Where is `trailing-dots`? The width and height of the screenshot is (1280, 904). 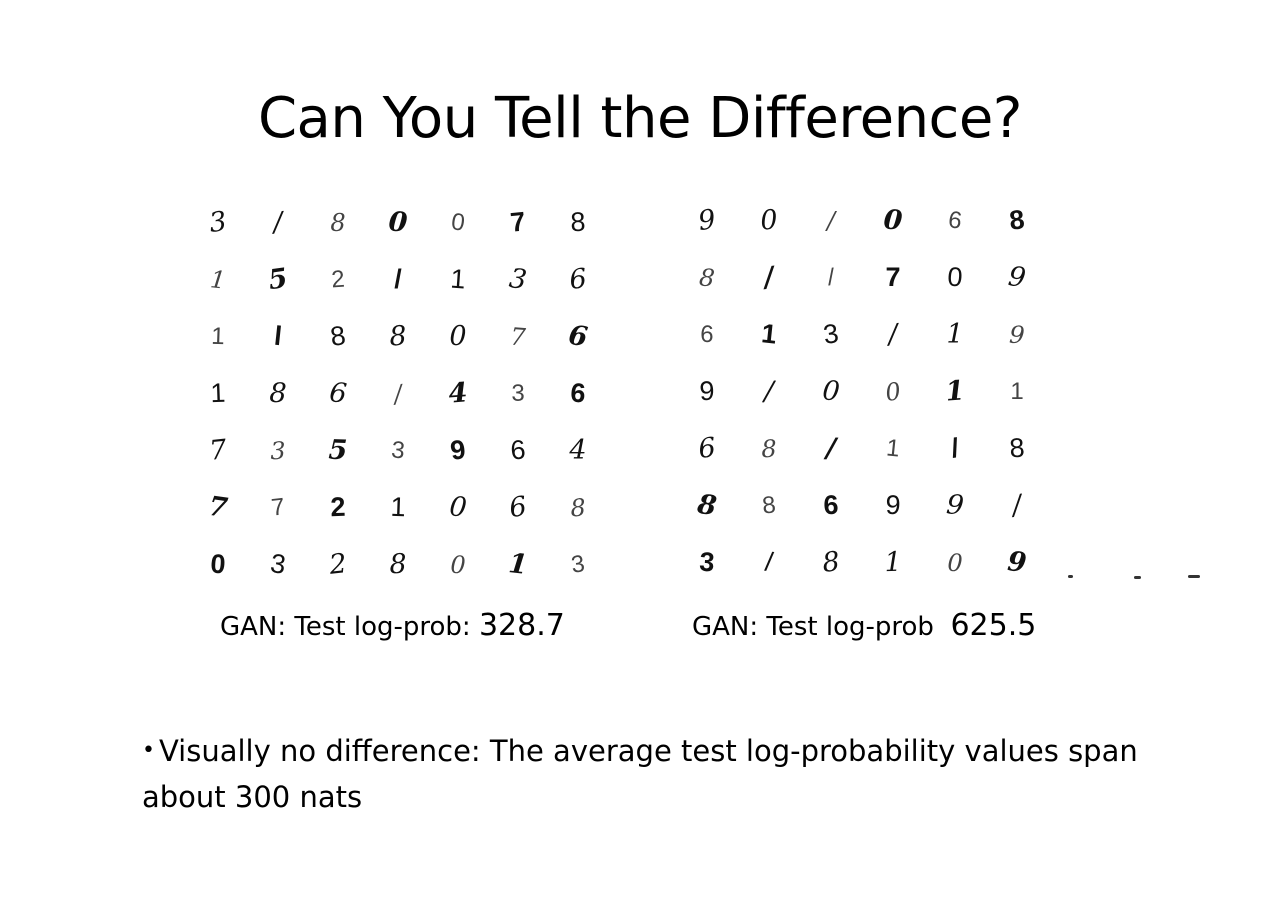 trailing-dots is located at coordinates (1138, 577).